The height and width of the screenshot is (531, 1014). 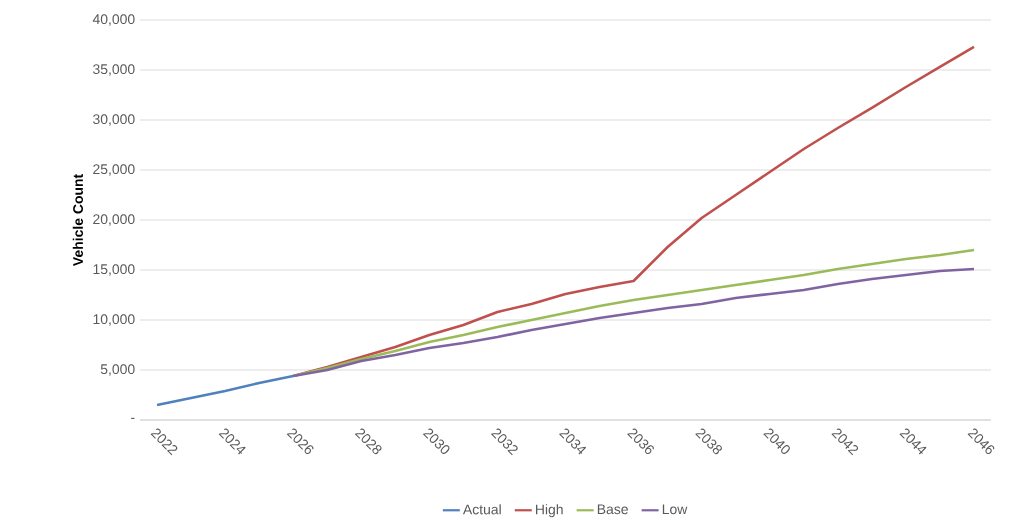 What do you see at coordinates (612, 509) in the screenshot?
I see `legend-label: Base` at bounding box center [612, 509].